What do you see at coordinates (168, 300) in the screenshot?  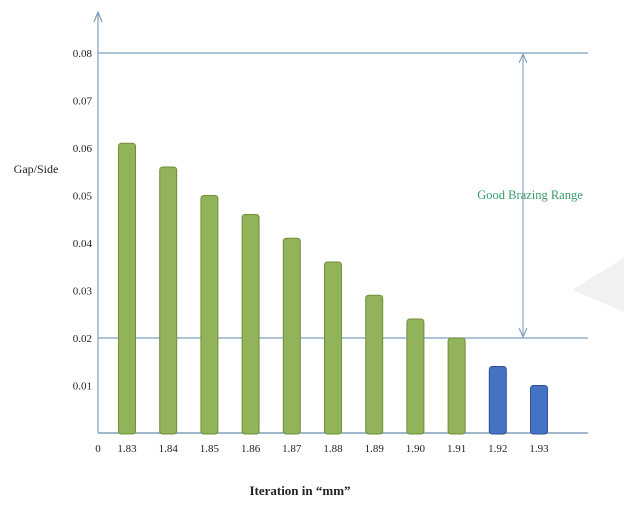 I see `bar-1.84` at bounding box center [168, 300].